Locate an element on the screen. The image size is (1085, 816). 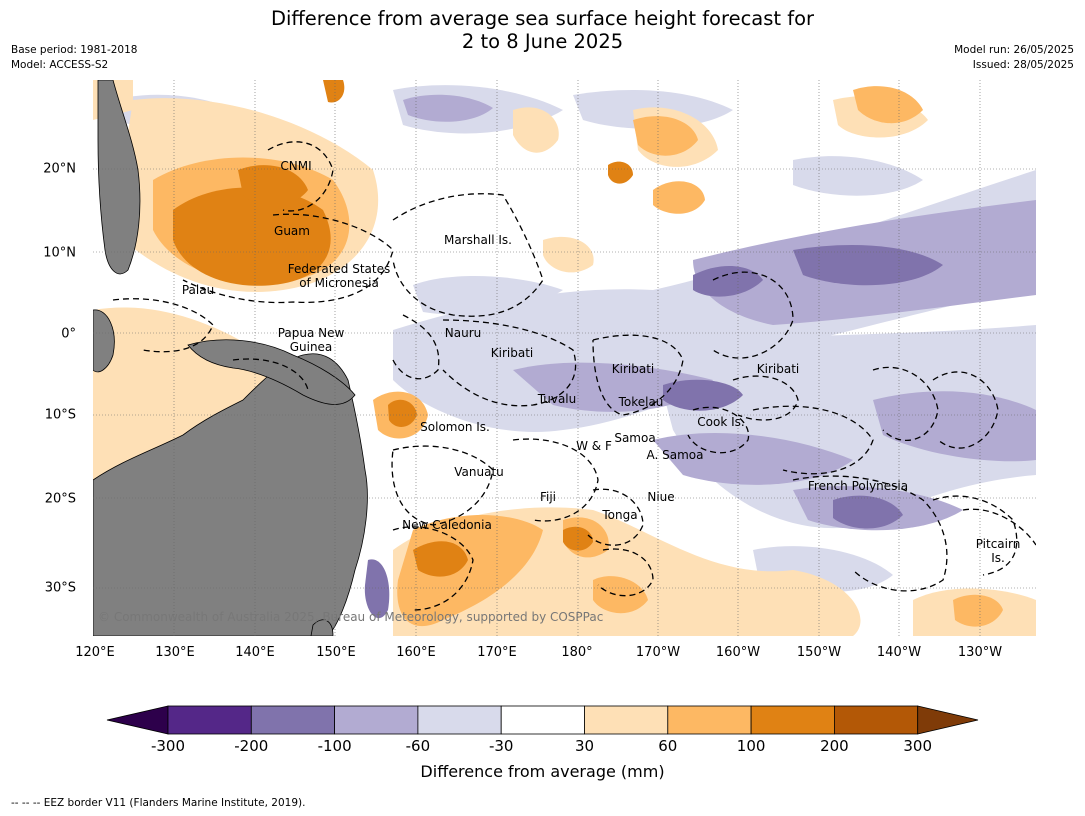
label-pitcairn: Pitcairn Is. is located at coordinates (998, 551).